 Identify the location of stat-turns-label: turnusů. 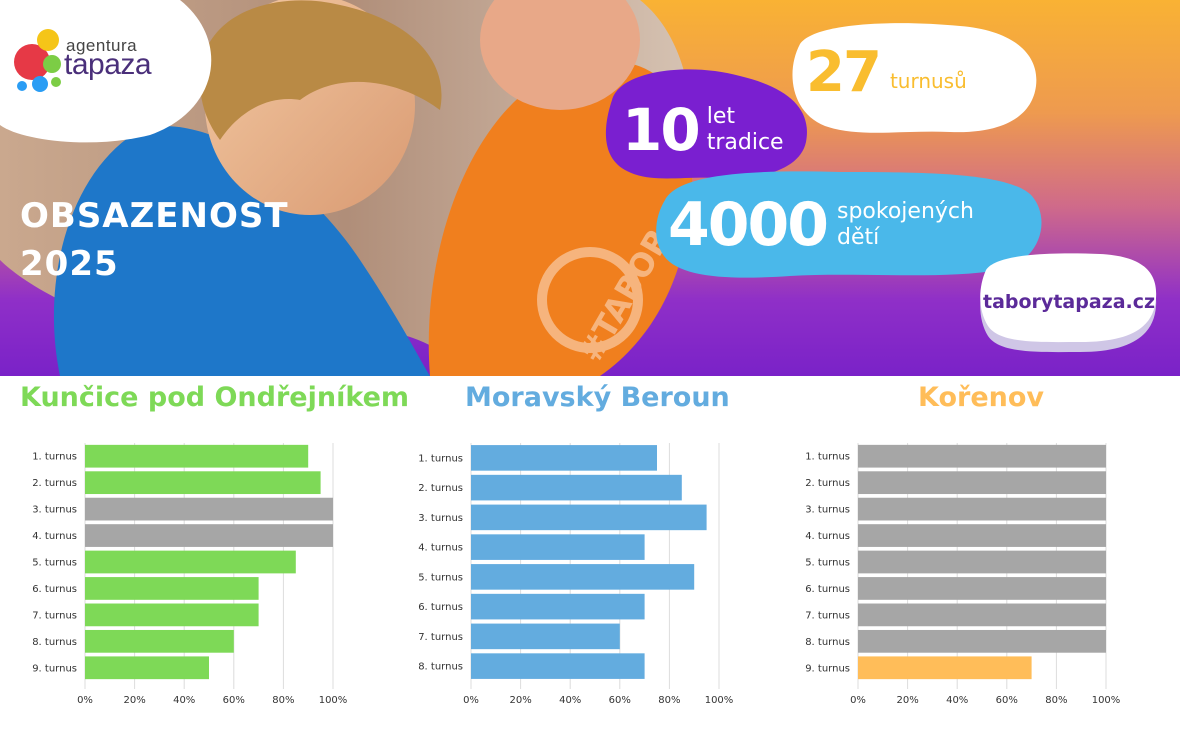
(928, 80).